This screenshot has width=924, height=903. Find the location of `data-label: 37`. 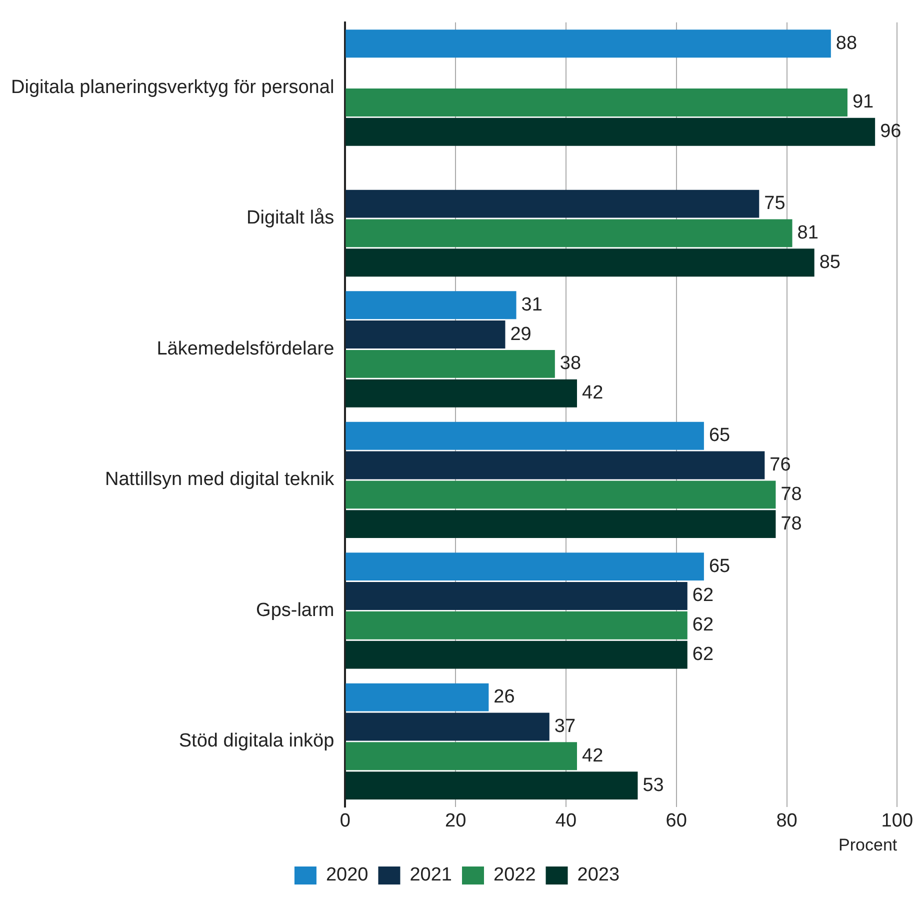

data-label: 37 is located at coordinates (565, 726).